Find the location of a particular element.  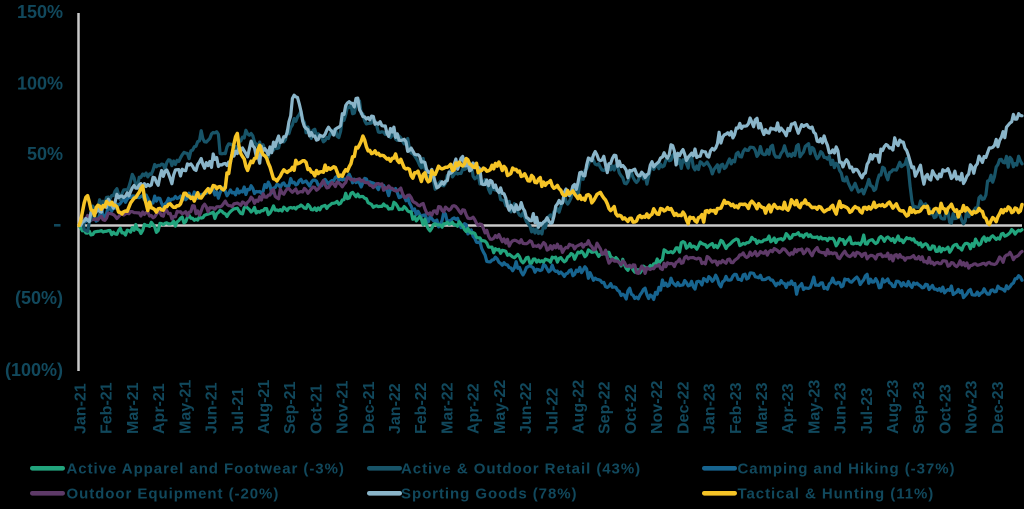

svg-text: Aug-21 is located at coordinates (264, 407).